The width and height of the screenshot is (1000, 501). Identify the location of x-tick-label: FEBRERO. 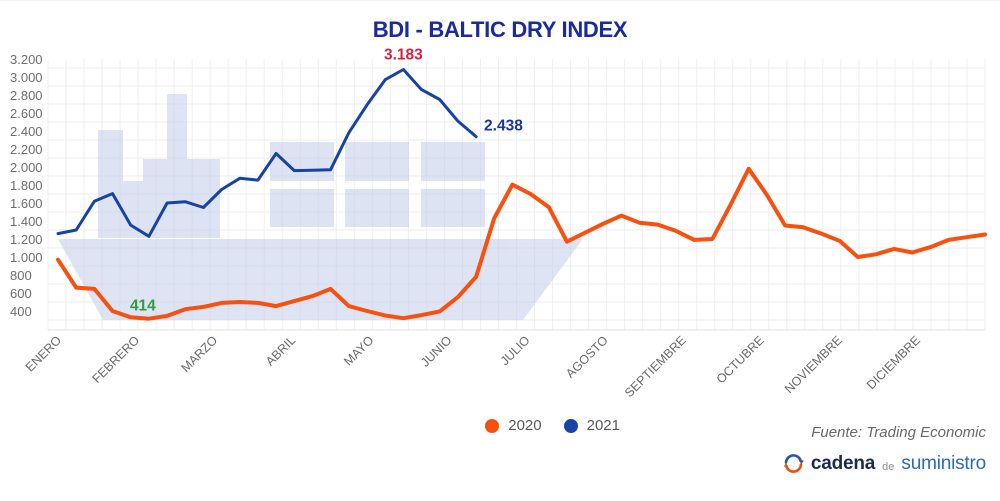
(116, 359).